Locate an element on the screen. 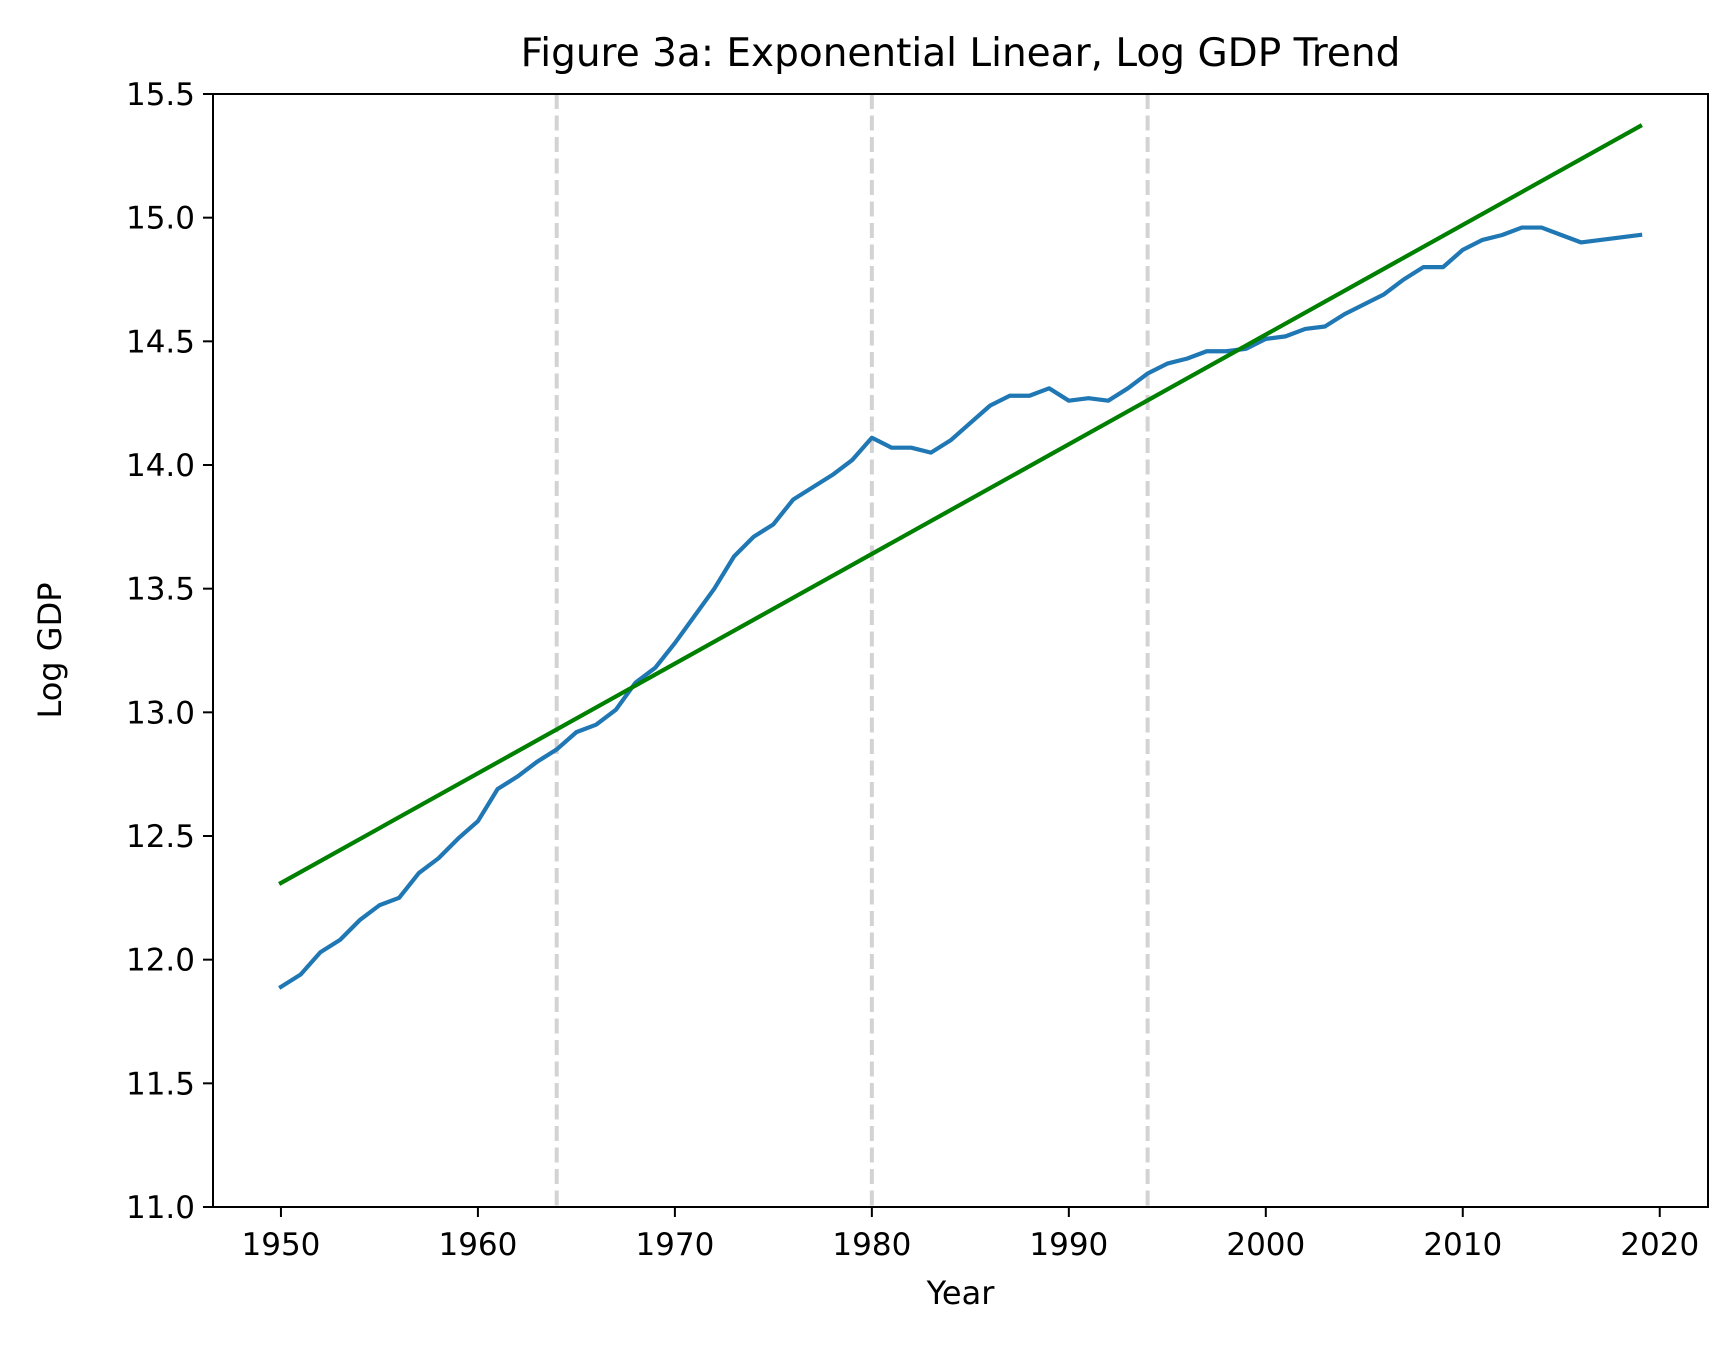 This screenshot has width=1733, height=1361. x-tick-label-2010: 2010 is located at coordinates (1462, 1245).